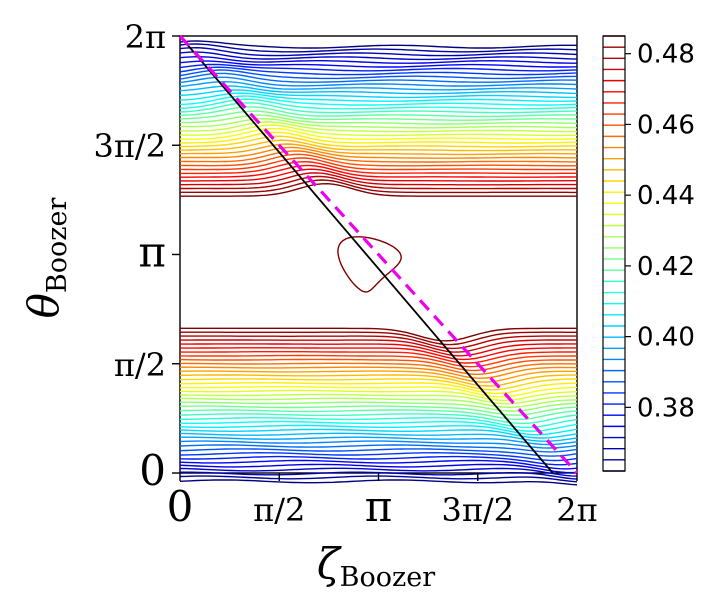 The width and height of the screenshot is (720, 600). I want to click on colorbar-frame, so click(614, 253).